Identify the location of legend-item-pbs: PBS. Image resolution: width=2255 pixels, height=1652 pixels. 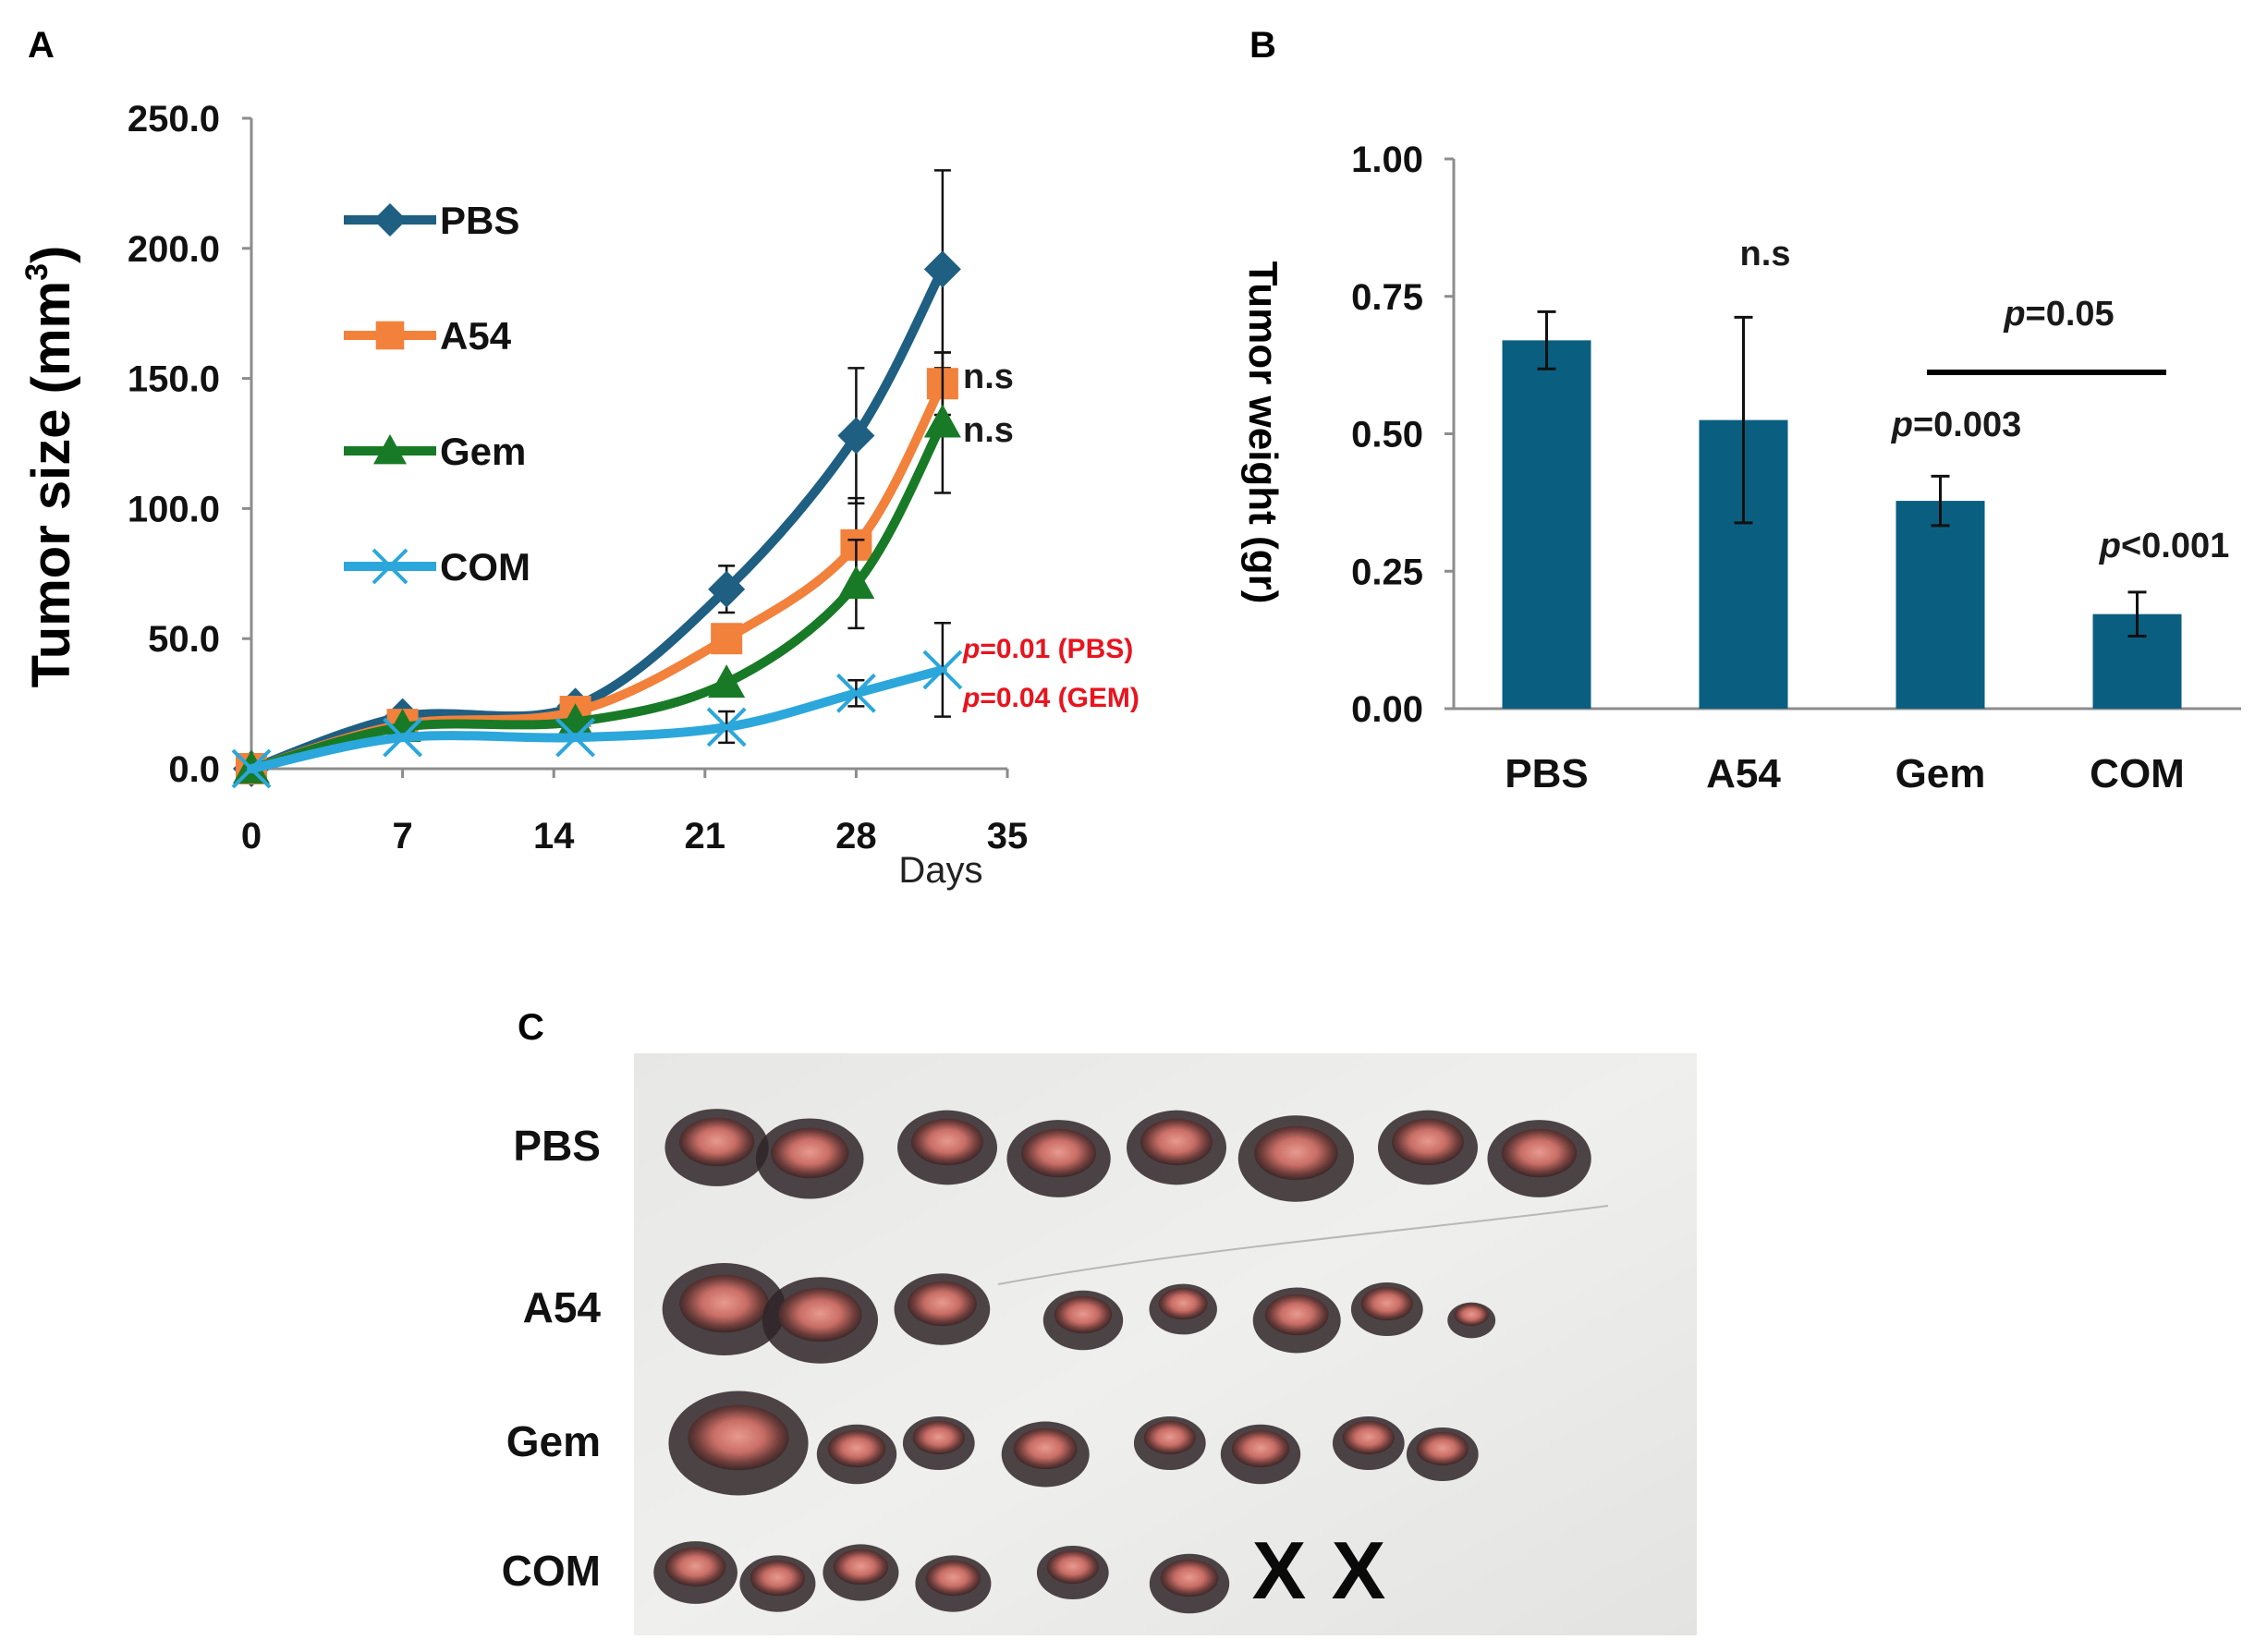
(431, 220).